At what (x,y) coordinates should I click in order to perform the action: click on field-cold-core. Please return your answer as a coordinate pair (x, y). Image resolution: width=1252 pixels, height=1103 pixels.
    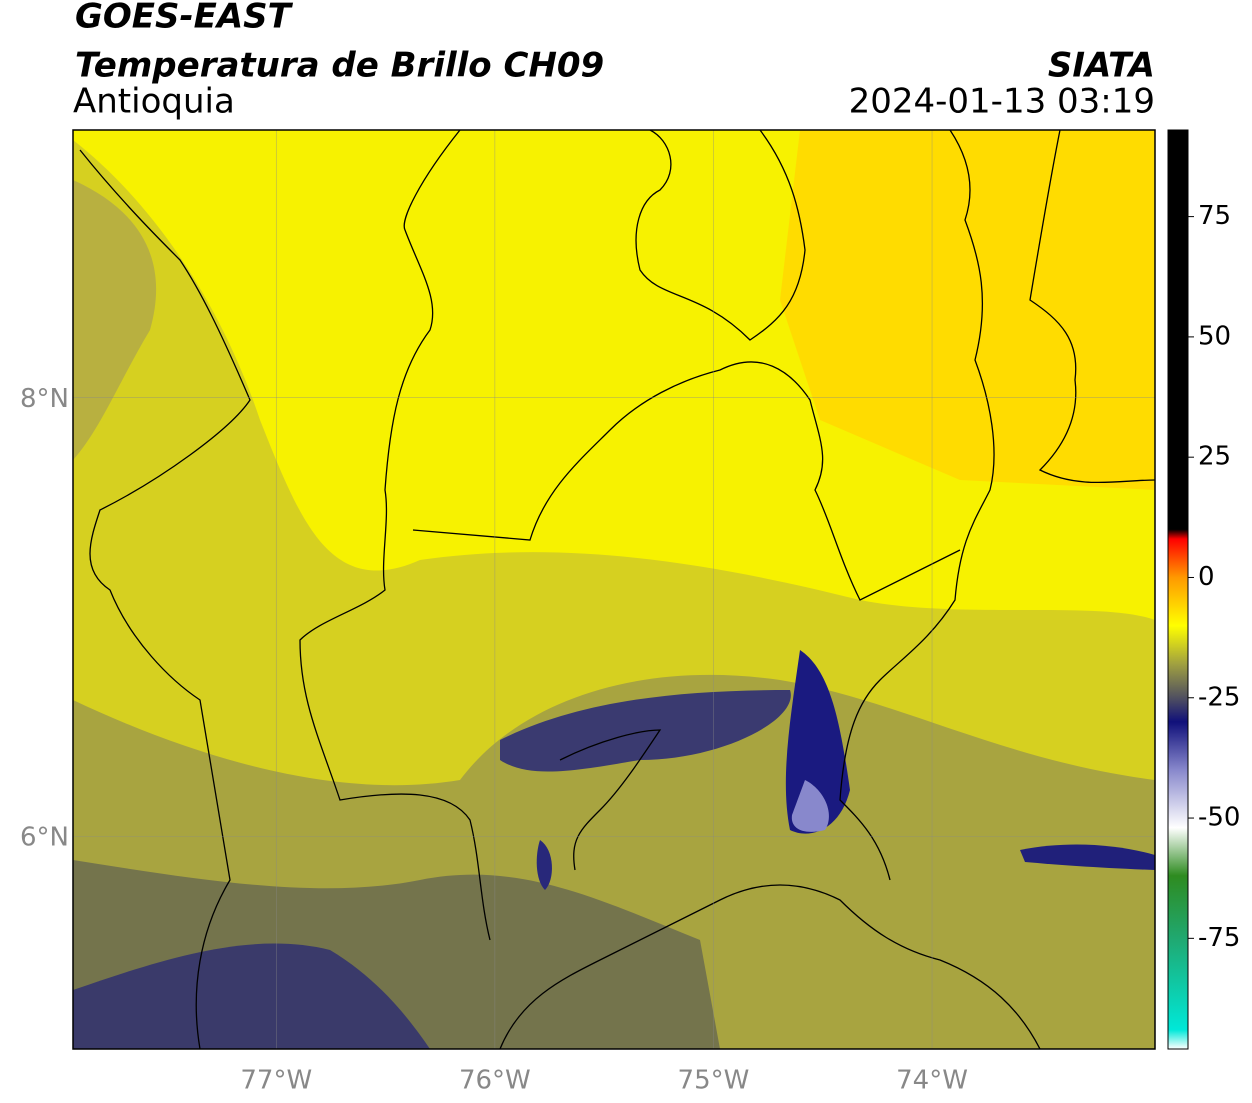
    Looking at the image, I should click on (817, 742).